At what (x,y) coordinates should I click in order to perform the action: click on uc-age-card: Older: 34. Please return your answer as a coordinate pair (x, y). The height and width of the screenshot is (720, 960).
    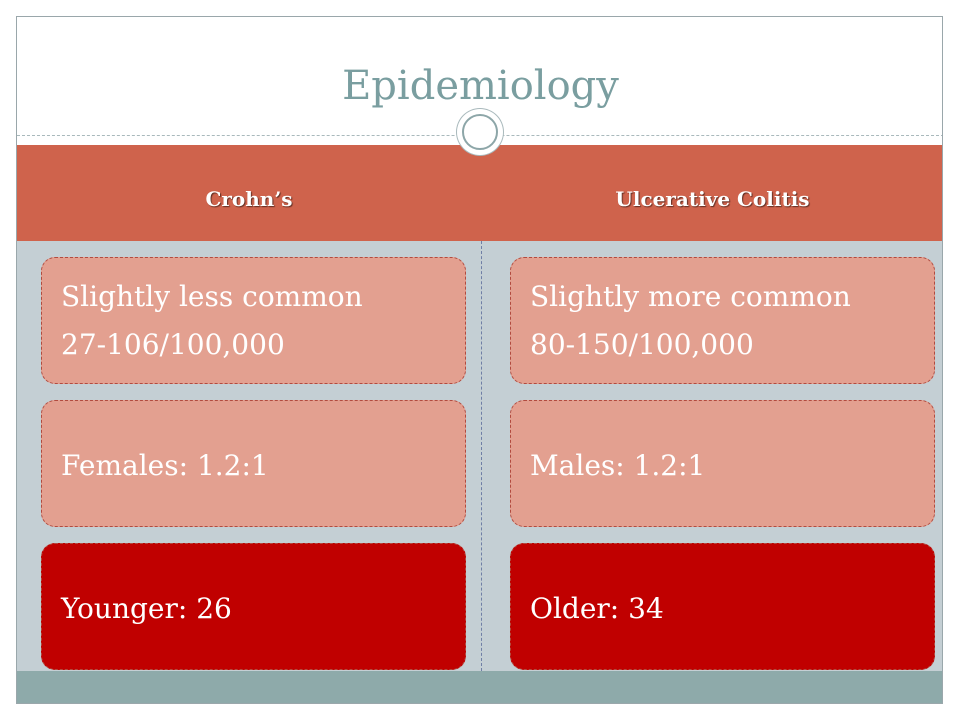
    Looking at the image, I should click on (722, 606).